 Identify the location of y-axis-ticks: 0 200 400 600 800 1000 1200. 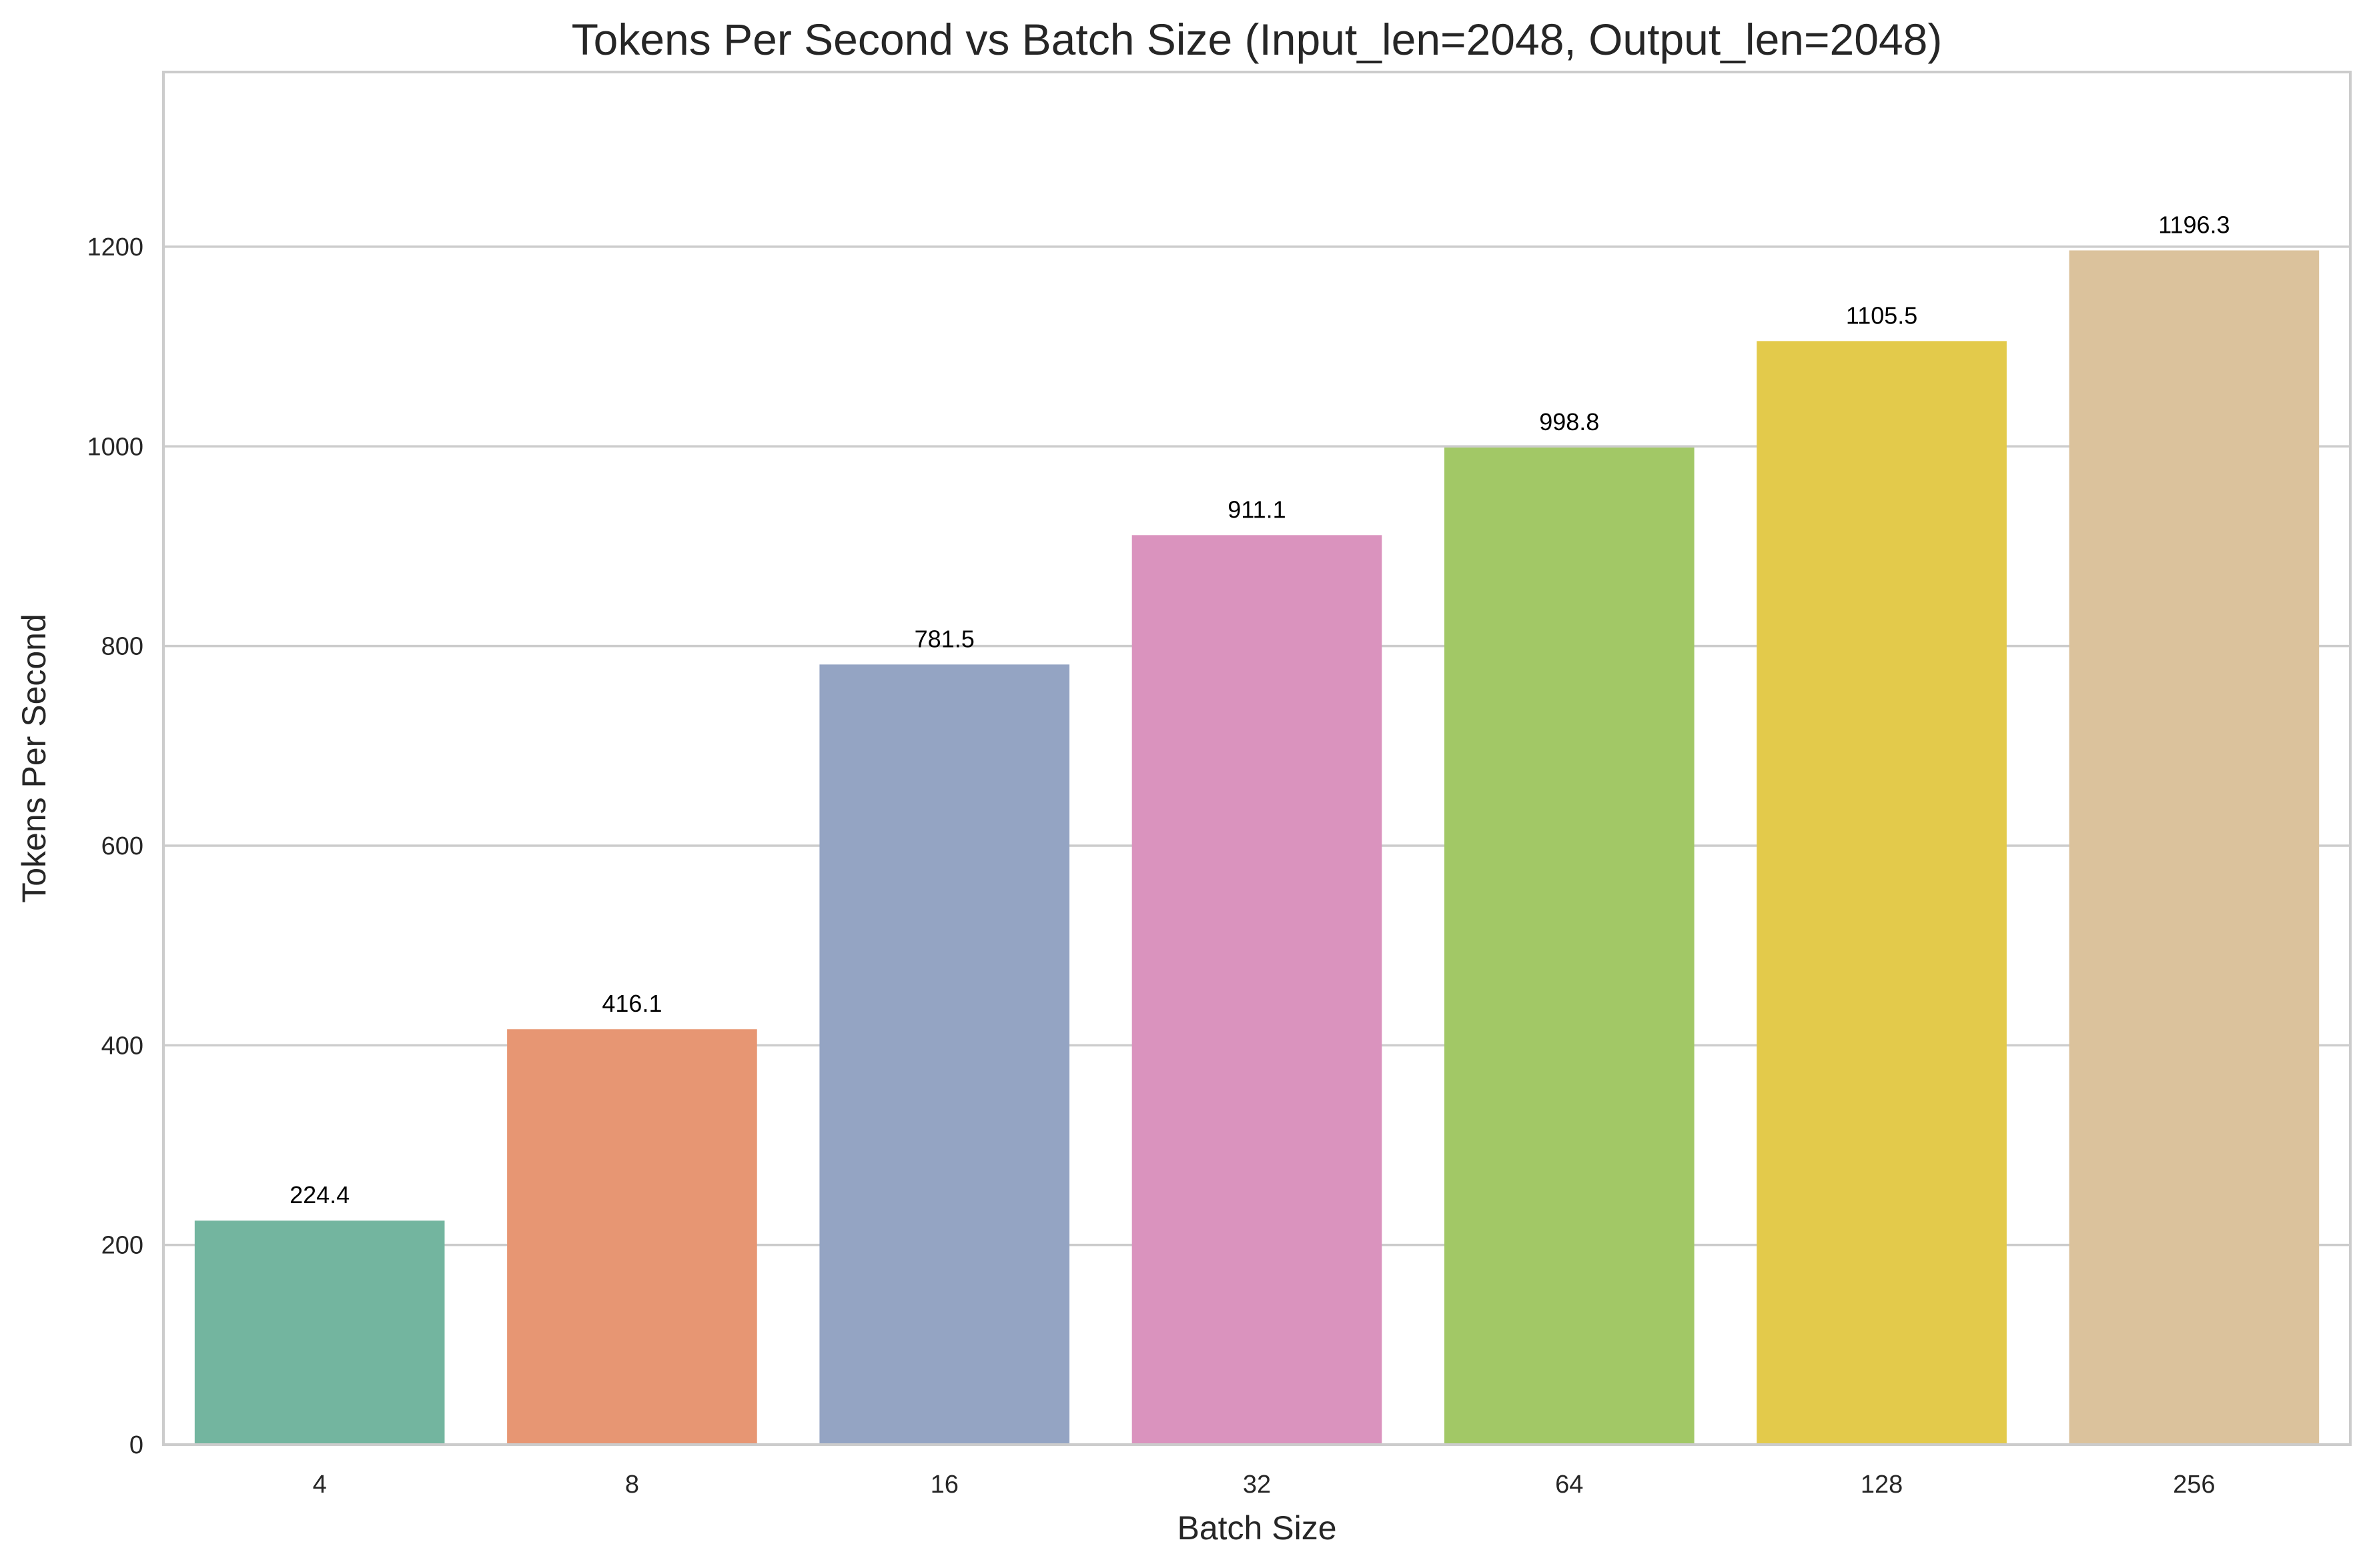
(115, 846).